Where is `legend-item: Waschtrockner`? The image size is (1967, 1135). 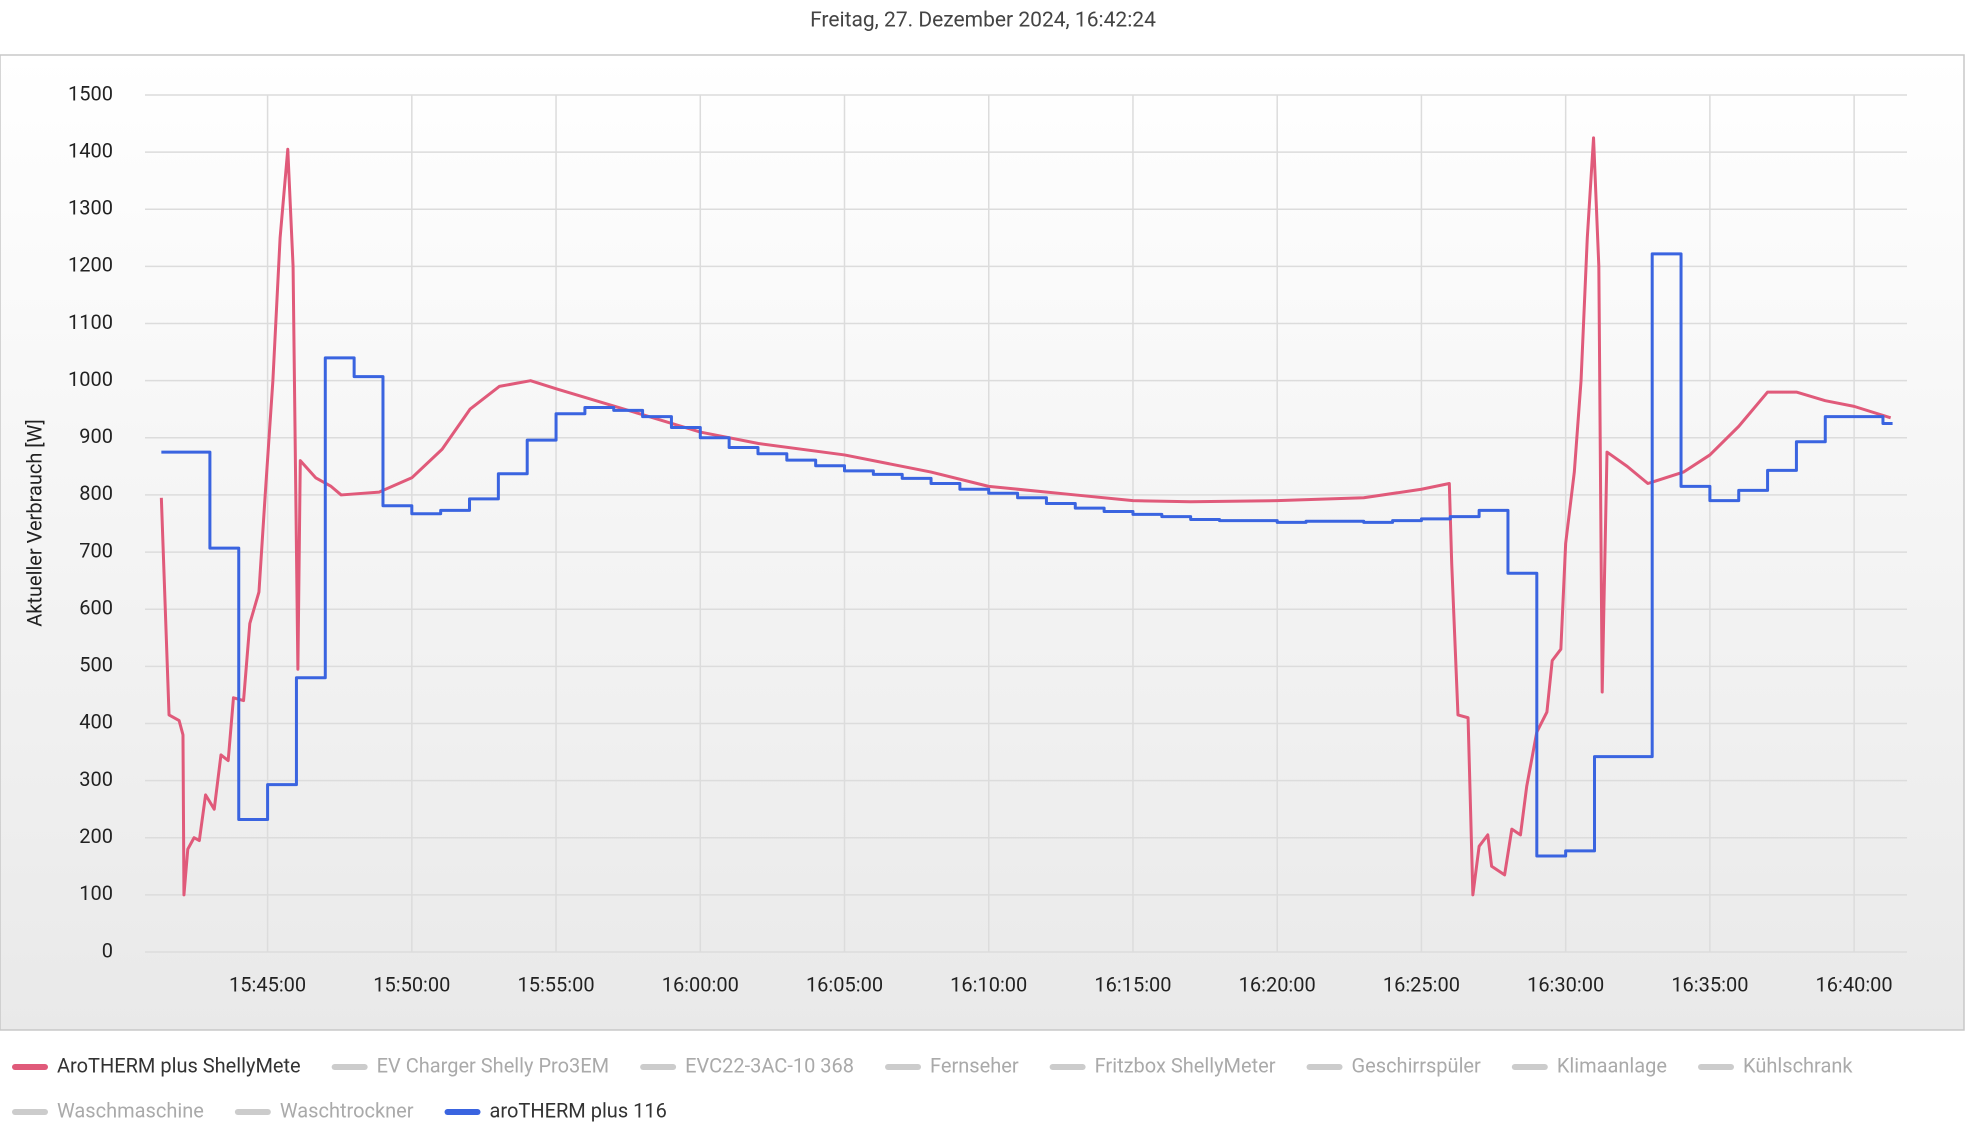
legend-item: Waschtrockner is located at coordinates (324, 1110).